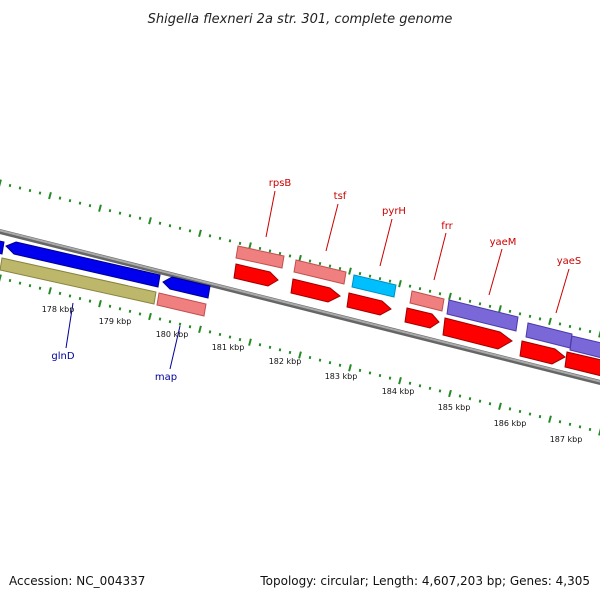 The image size is (600, 600). Describe the element at coordinates (83, 264) in the screenshot. I see `feature-glnD-cds` at that location.